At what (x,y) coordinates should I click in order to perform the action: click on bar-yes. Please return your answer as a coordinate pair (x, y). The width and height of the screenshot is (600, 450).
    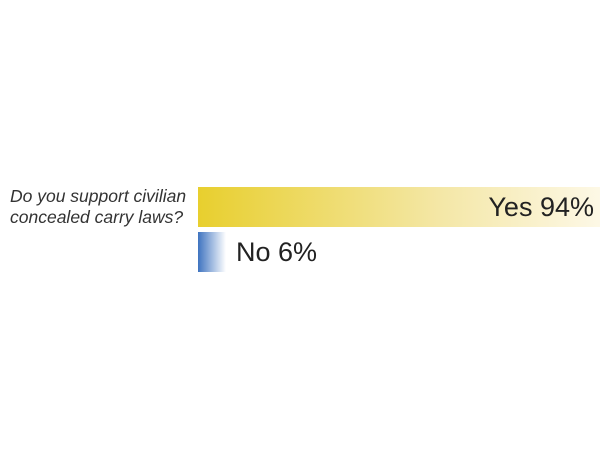
    Looking at the image, I should click on (399, 207).